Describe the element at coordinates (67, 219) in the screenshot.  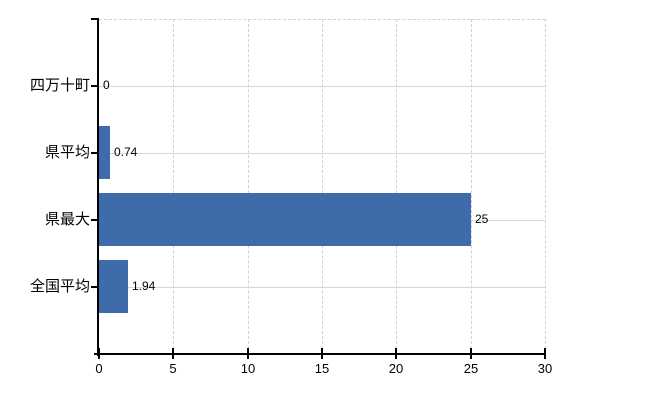
I see `category-label: 県最大` at that location.